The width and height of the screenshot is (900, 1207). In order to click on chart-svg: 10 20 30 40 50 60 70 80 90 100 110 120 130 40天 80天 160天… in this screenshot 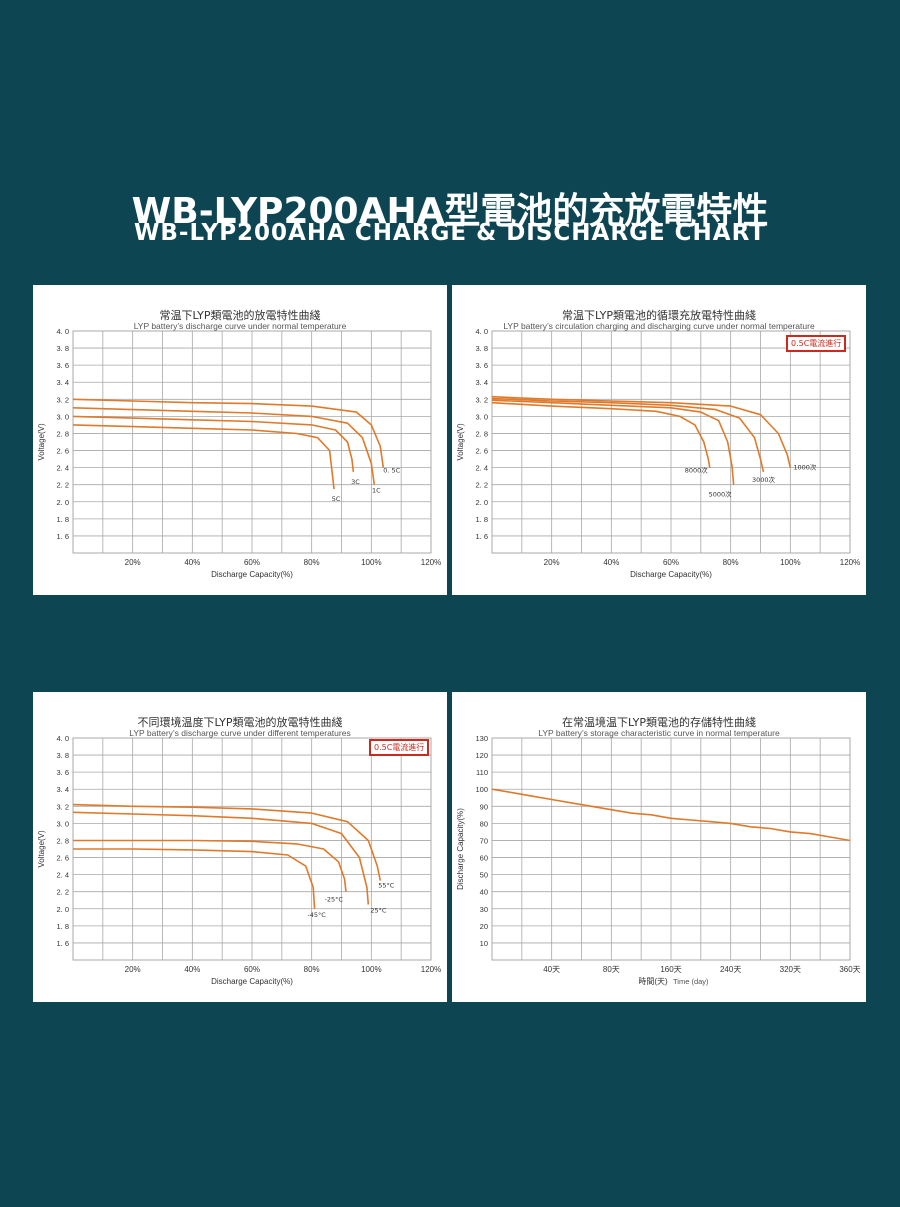, I will do `click(658, 860)`.